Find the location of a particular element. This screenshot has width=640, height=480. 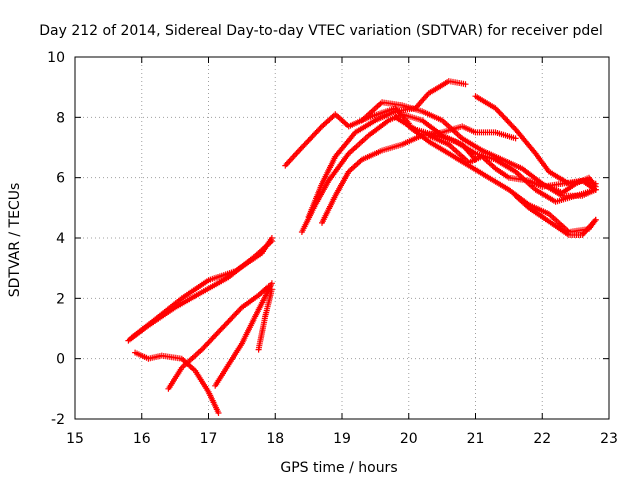

x-tick-label: 16 is located at coordinates (142, 439).